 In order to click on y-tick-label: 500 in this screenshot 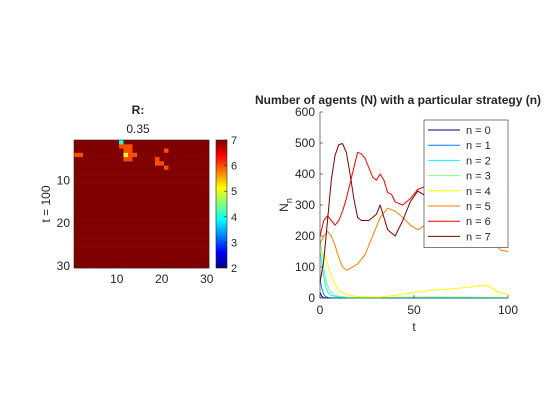, I will do `click(305, 143)`.